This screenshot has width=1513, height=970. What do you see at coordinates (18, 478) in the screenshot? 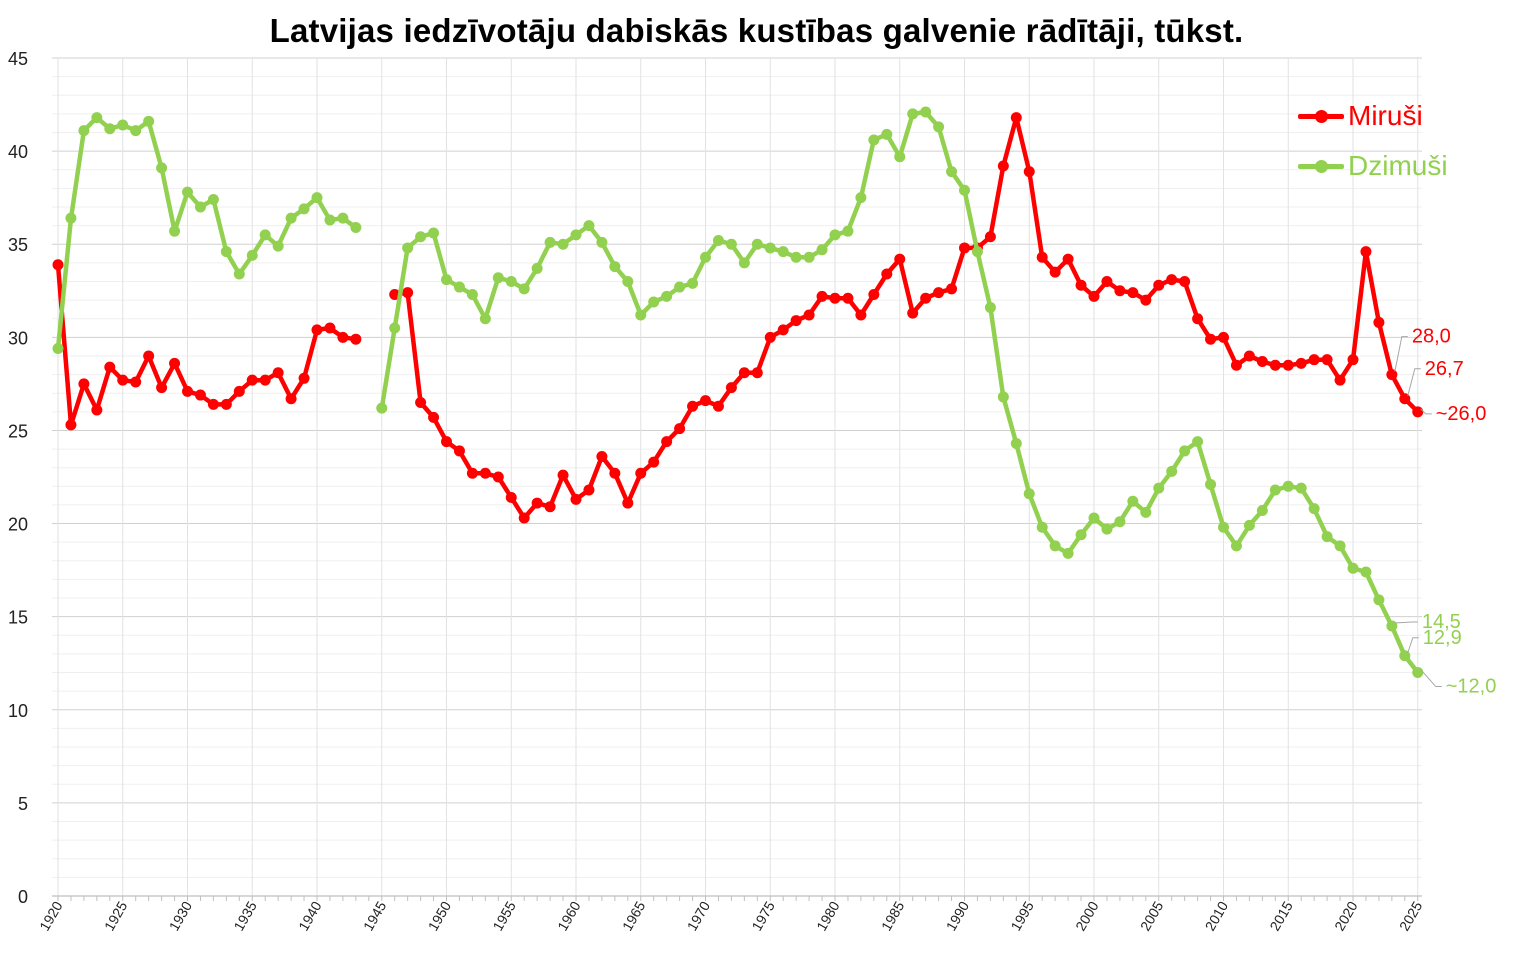
I see `y-tick-labels: 0 5 10 15 20 25 30 35 40 45` at bounding box center [18, 478].